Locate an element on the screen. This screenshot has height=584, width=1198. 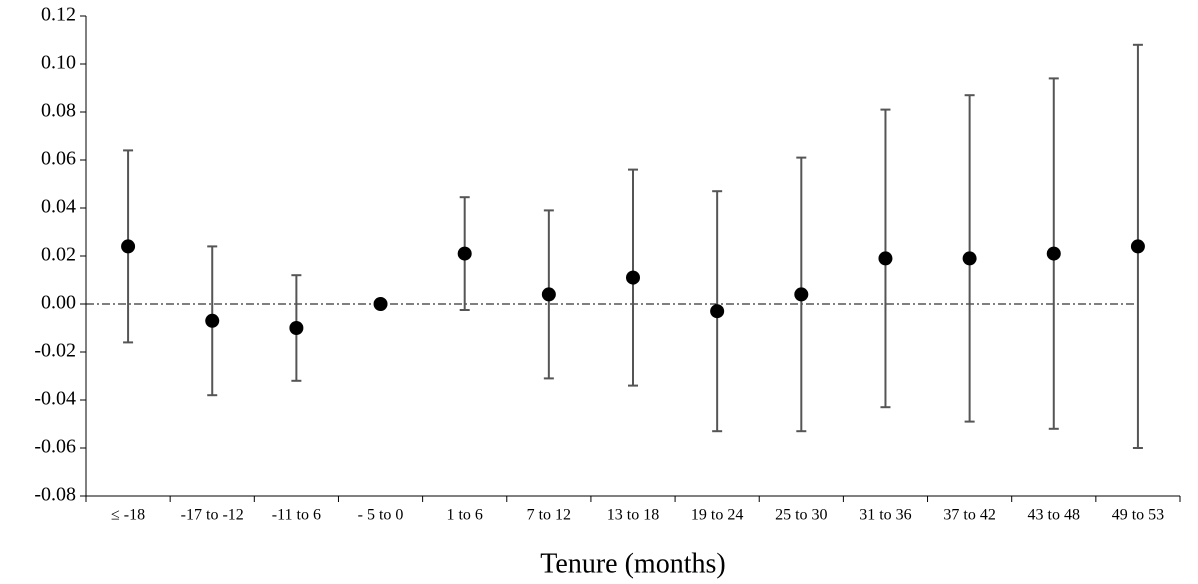
x-tick-label: 19 to 24 is located at coordinates (717, 515).